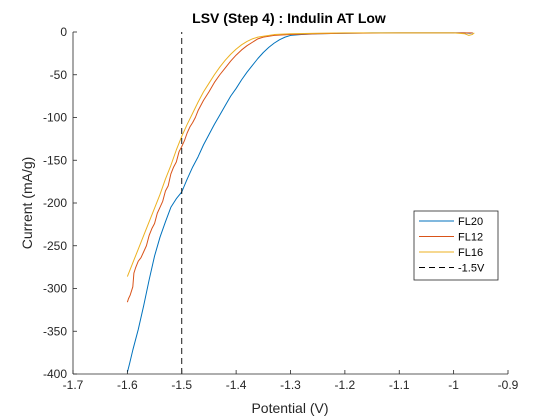 The height and width of the screenshot is (420, 560). What do you see at coordinates (27, 203) in the screenshot?
I see `y-axis-label: Current (mA/g)` at bounding box center [27, 203].